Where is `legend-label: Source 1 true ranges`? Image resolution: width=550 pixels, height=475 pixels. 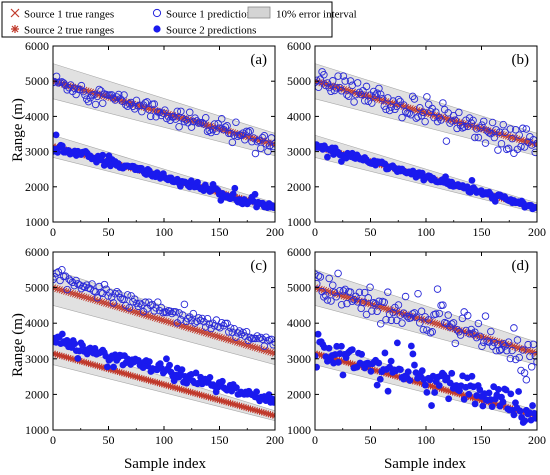
legend-label: Source 1 true ranges is located at coordinates (69, 15).